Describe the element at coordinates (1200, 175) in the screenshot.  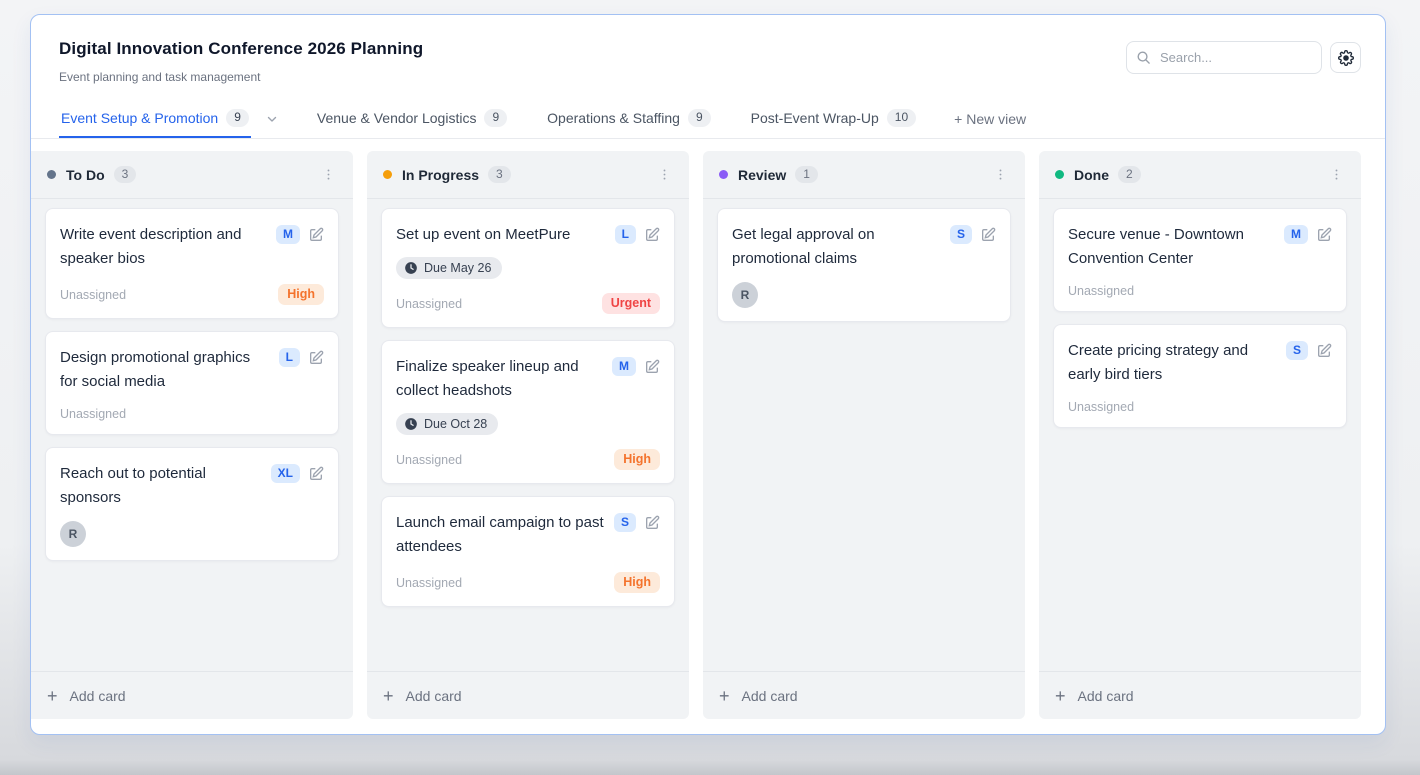
I see `column-header: Done 2` at that location.